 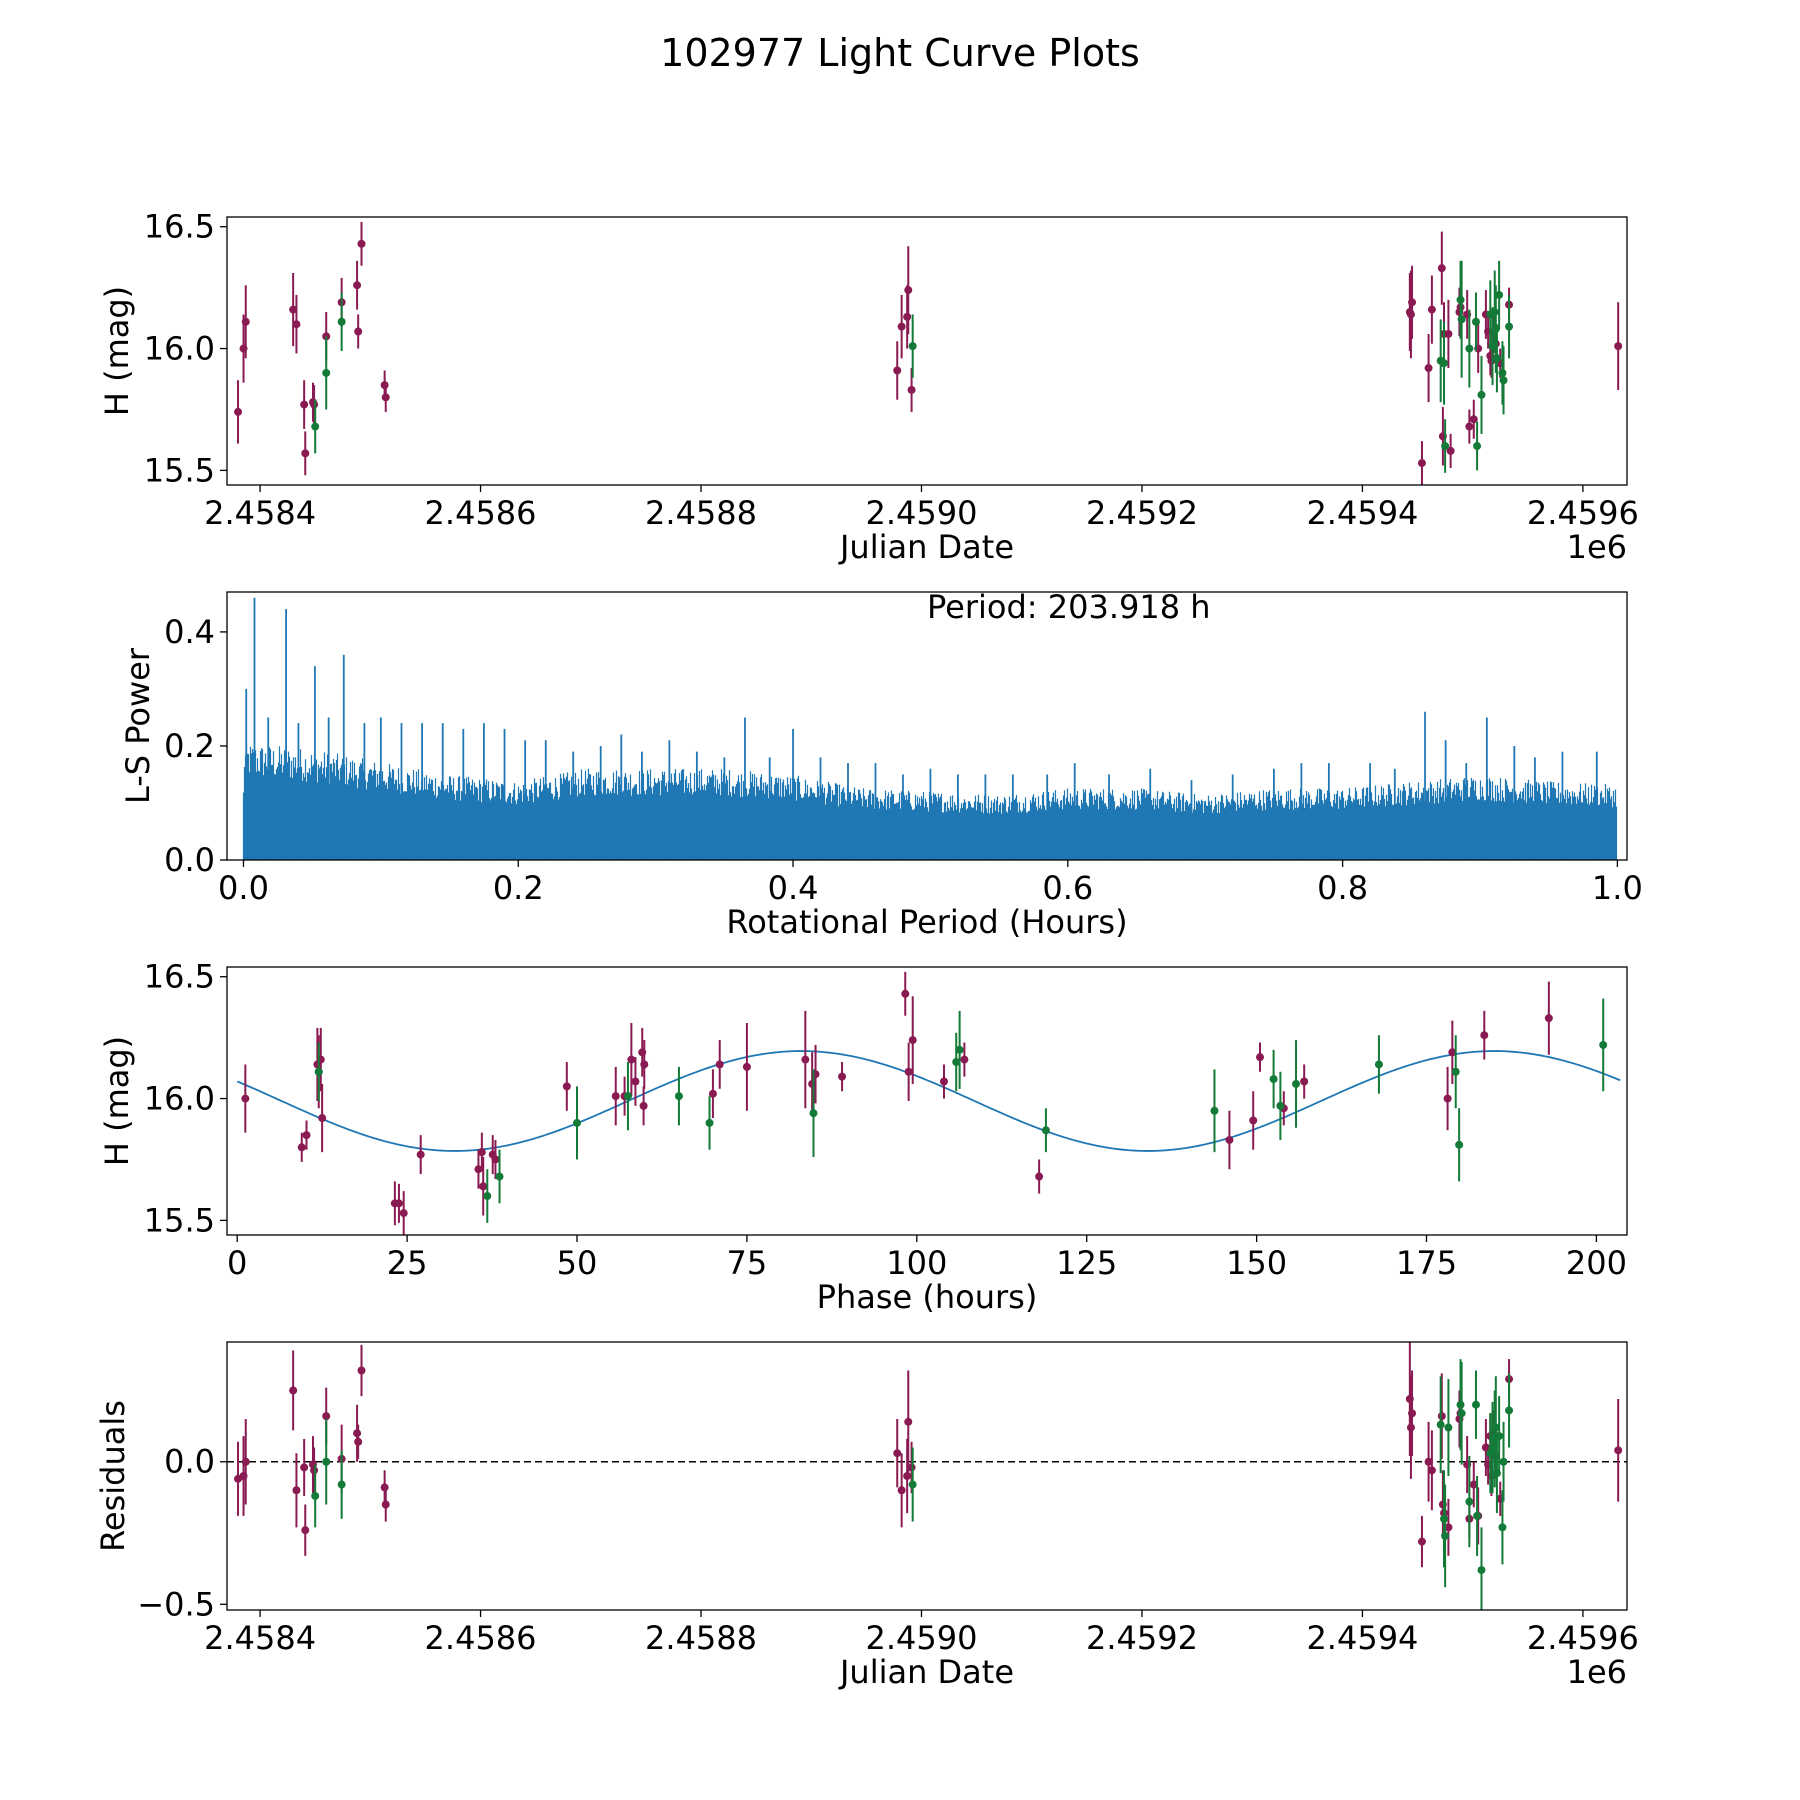 I want to click on panel-periodogram-frame, so click(x=927, y=726).